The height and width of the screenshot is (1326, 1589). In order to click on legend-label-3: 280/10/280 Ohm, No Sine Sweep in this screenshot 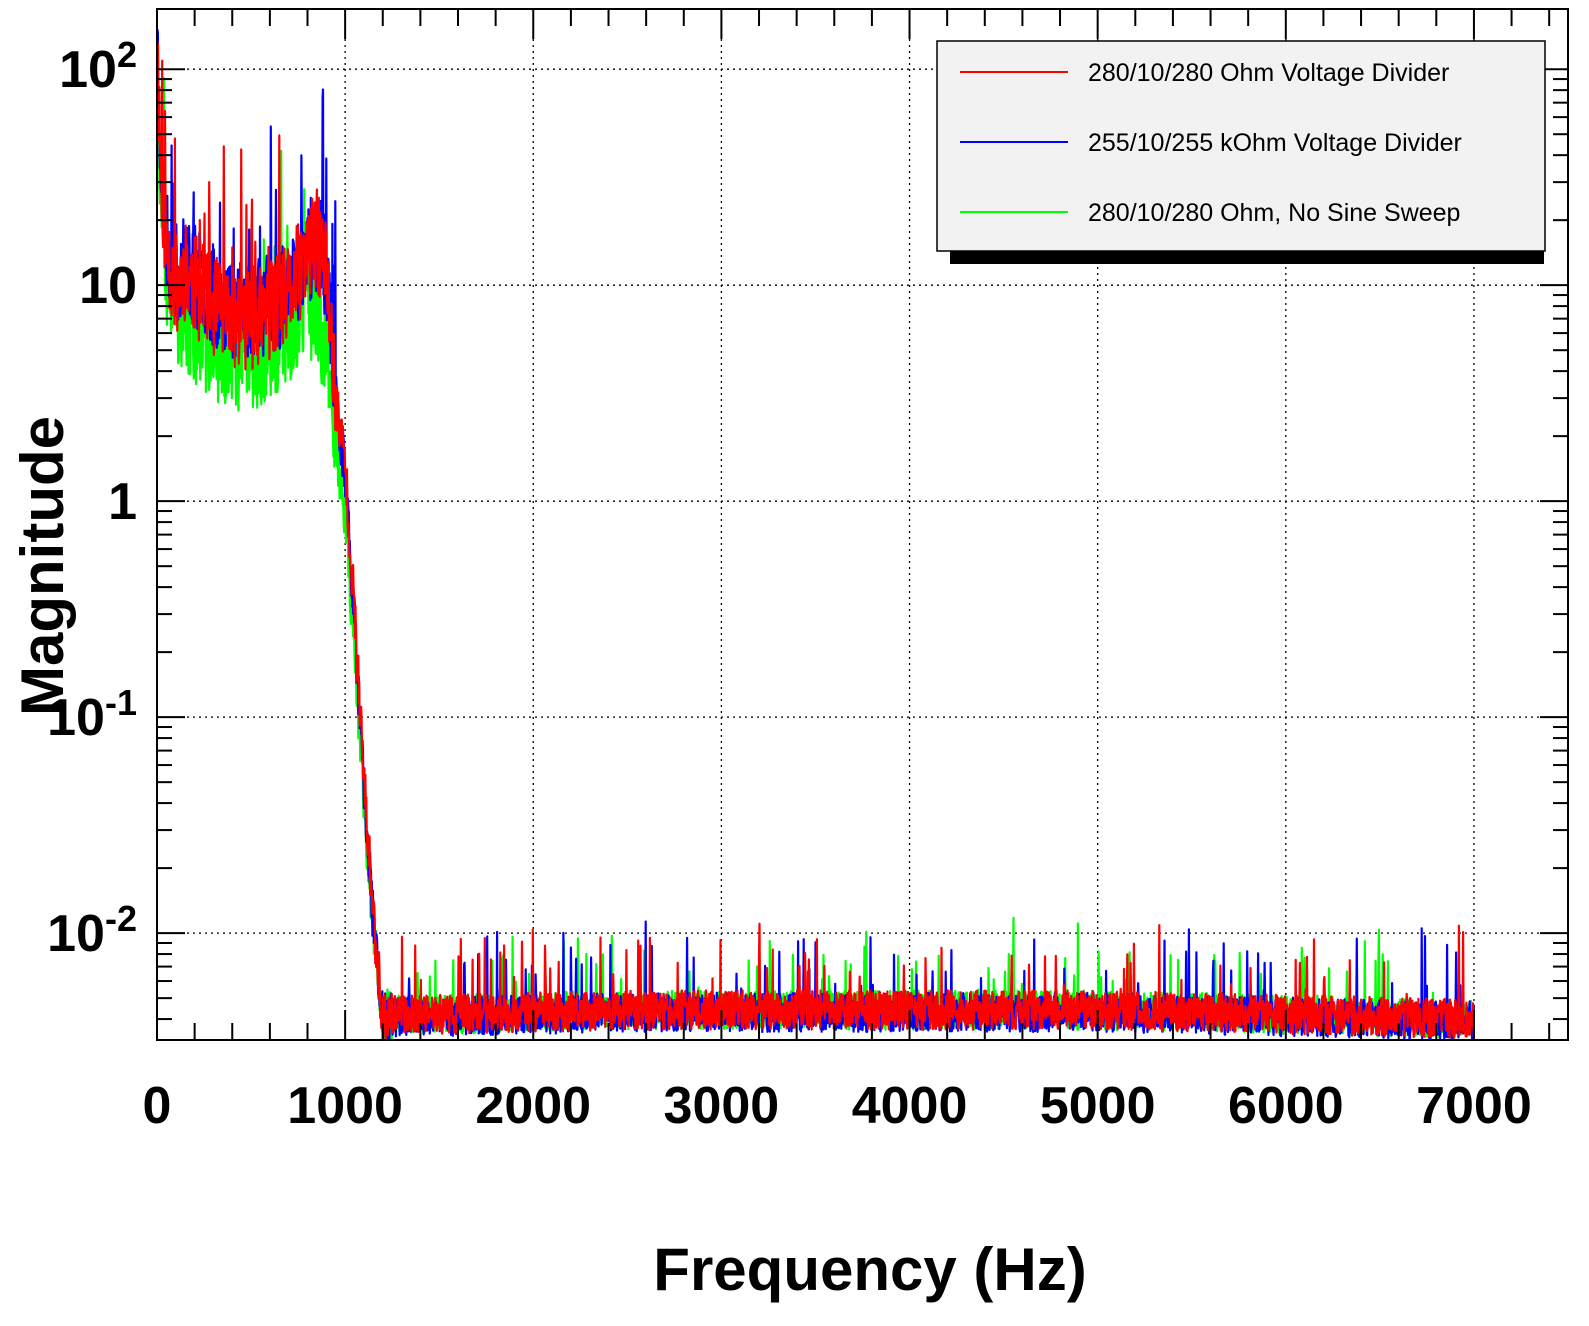, I will do `click(1274, 213)`.